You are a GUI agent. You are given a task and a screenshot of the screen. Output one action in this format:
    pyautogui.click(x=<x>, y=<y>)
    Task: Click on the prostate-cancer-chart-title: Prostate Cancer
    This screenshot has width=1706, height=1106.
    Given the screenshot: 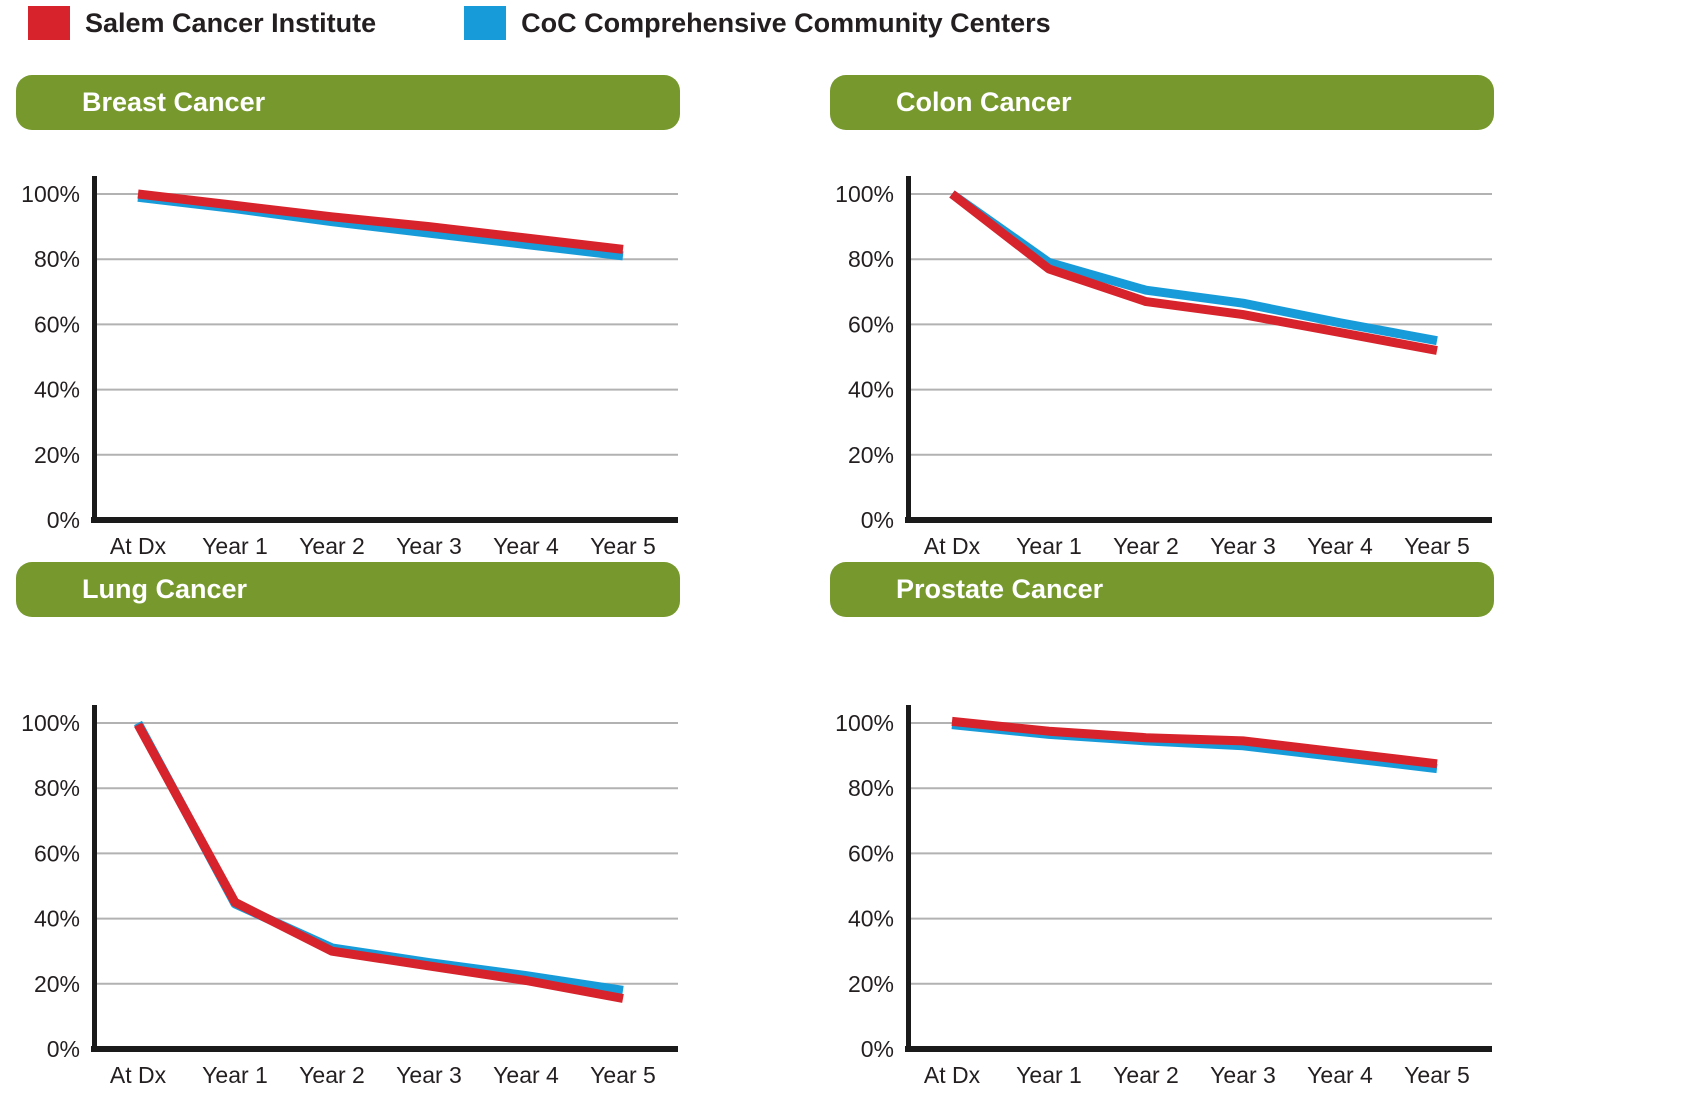 What is the action you would take?
    pyautogui.click(x=1162, y=589)
    